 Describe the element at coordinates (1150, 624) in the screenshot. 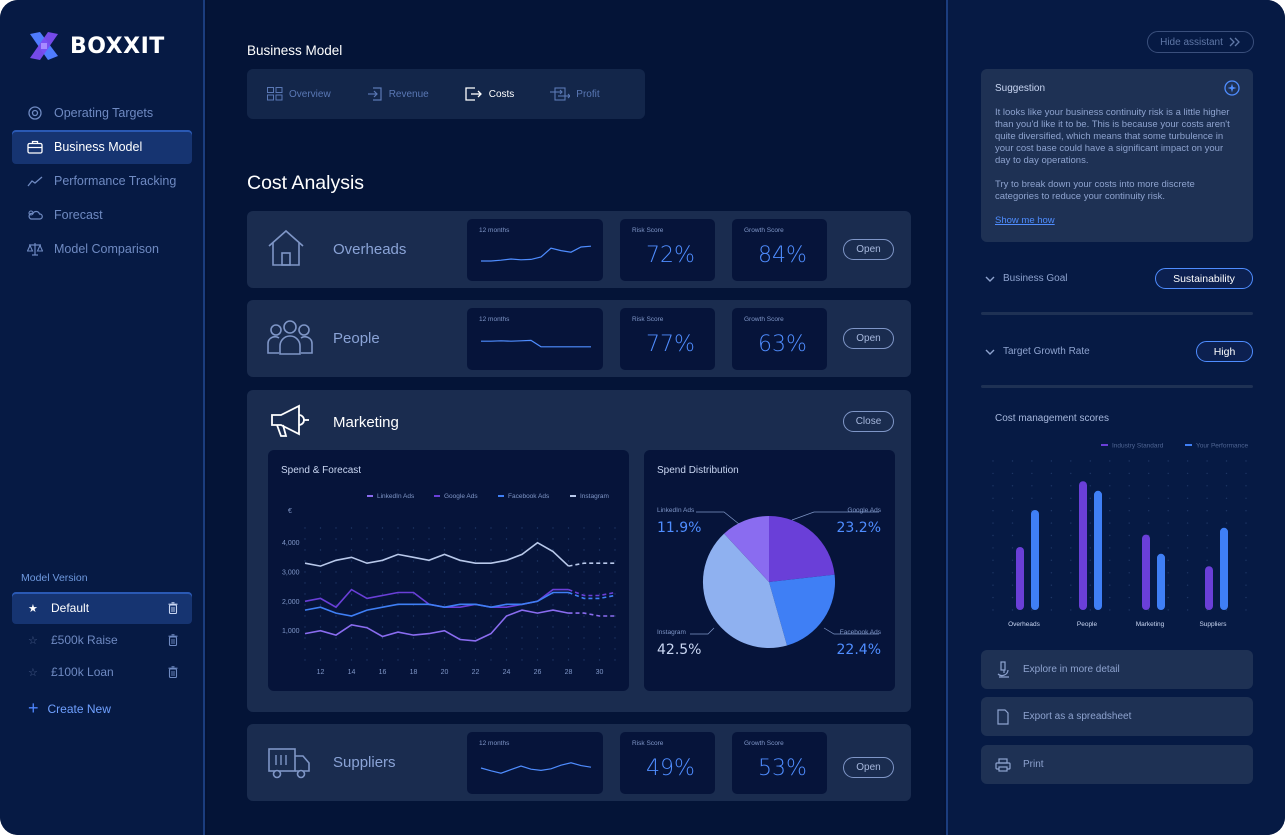

I see `category-label: Marketing` at that location.